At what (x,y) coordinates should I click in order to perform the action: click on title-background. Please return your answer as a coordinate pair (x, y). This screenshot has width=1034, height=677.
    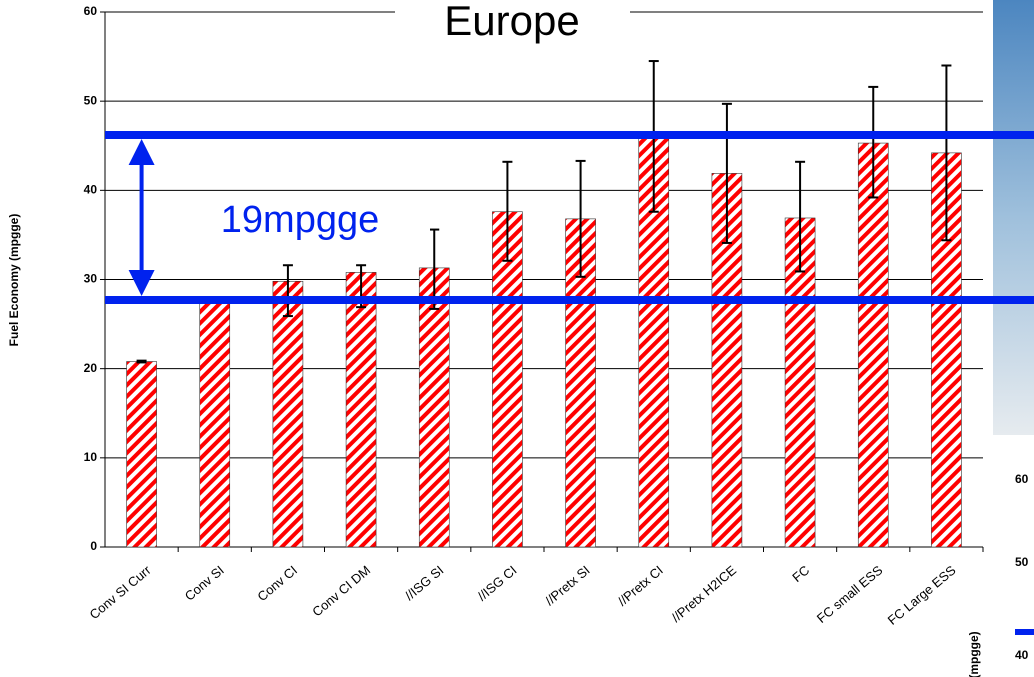
    Looking at the image, I should click on (512, 23).